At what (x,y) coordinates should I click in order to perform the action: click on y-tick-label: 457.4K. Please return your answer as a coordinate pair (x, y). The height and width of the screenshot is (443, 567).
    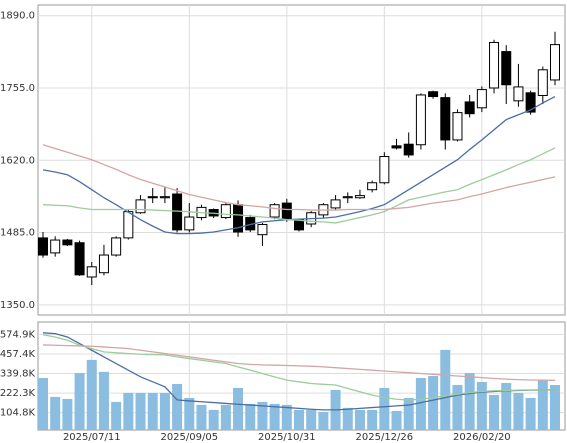
    Looking at the image, I should click on (17, 354).